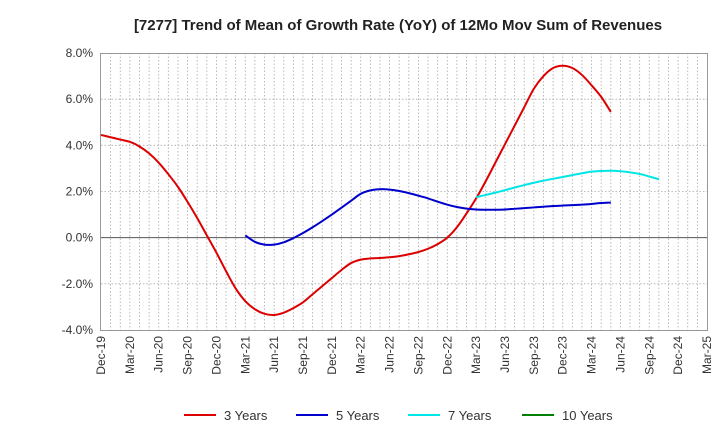  I want to click on x-tick-label: Dec-22, so click(447, 355).